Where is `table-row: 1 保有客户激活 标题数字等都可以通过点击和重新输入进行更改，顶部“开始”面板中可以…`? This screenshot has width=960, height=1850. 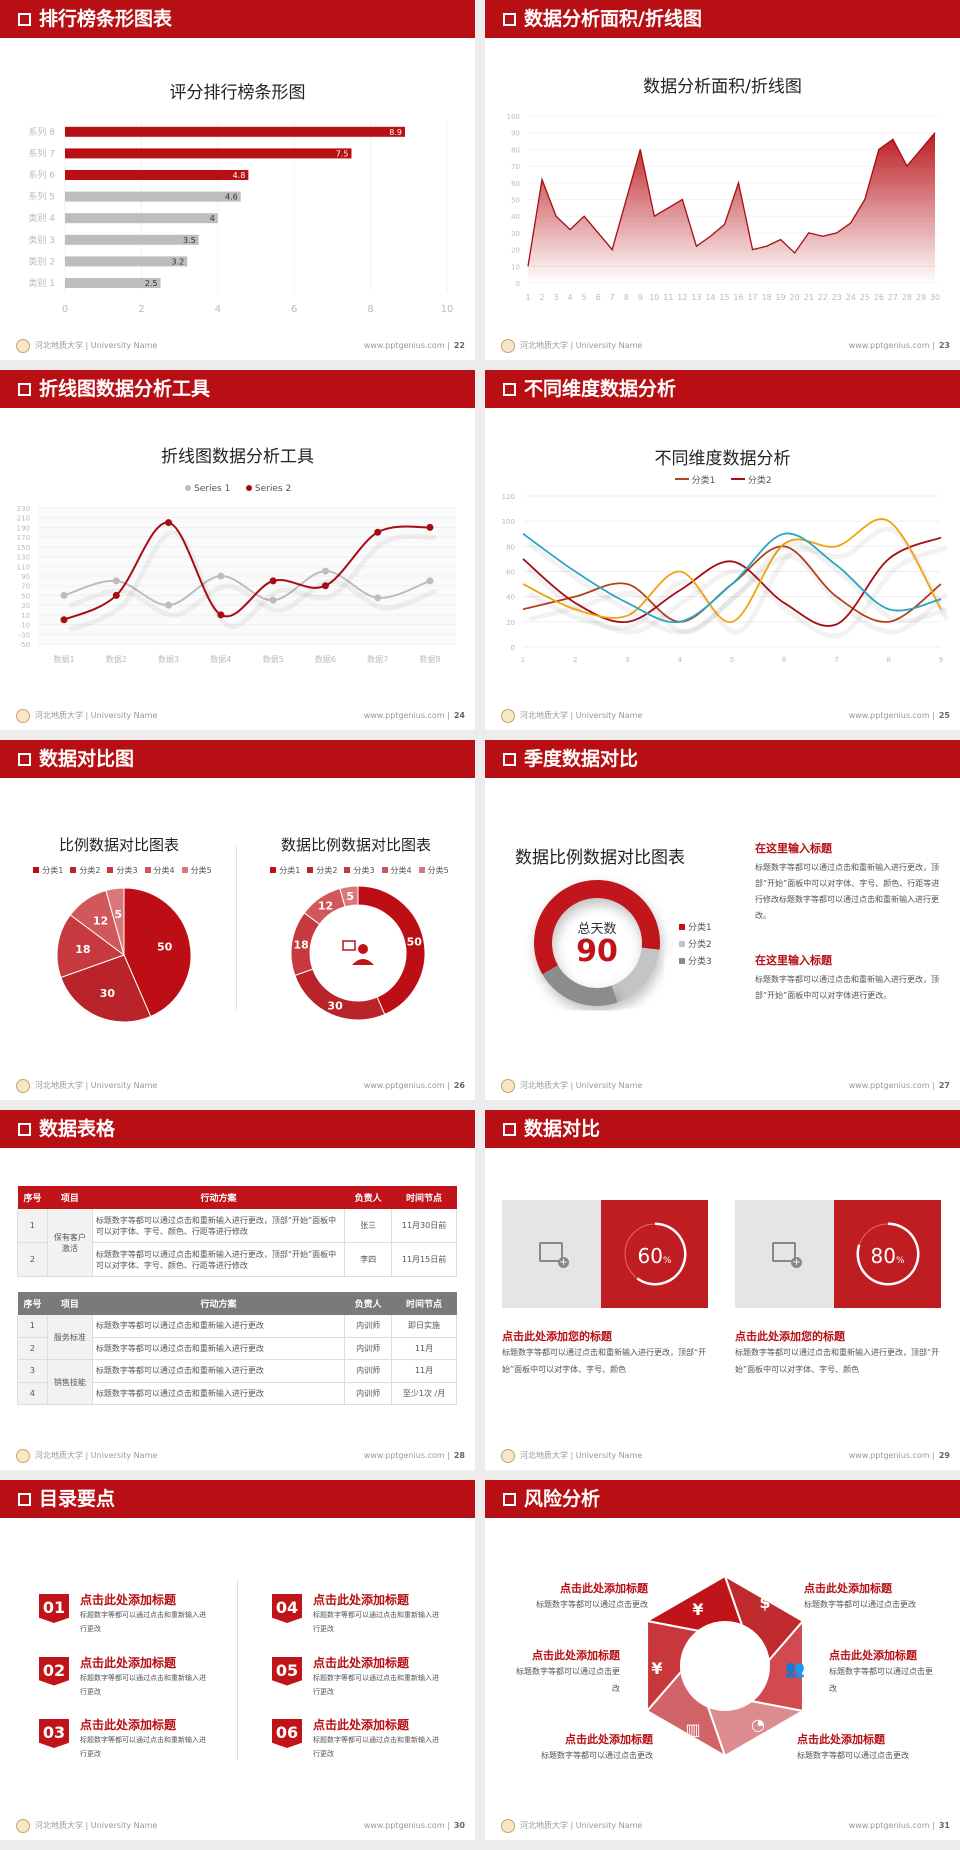 table-row: 1 保有客户激活 标题数字等都可以通过点击和重新输入进行更改，顶部“开始”面板中可以… is located at coordinates (237, 1242).